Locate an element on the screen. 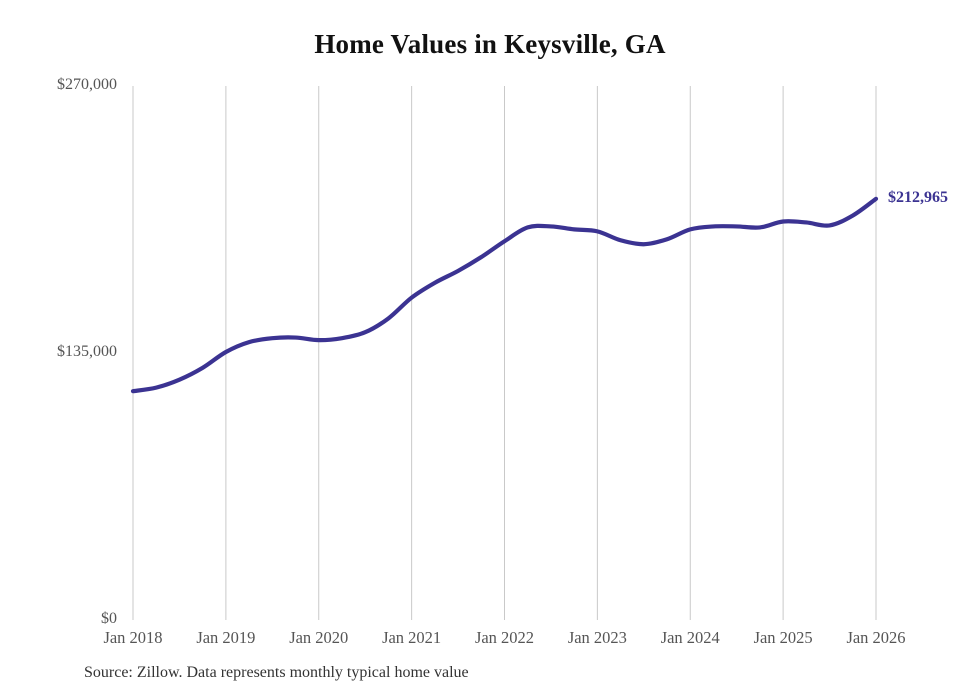  x-axis-tick-label: Jan 2023 is located at coordinates (597, 637).